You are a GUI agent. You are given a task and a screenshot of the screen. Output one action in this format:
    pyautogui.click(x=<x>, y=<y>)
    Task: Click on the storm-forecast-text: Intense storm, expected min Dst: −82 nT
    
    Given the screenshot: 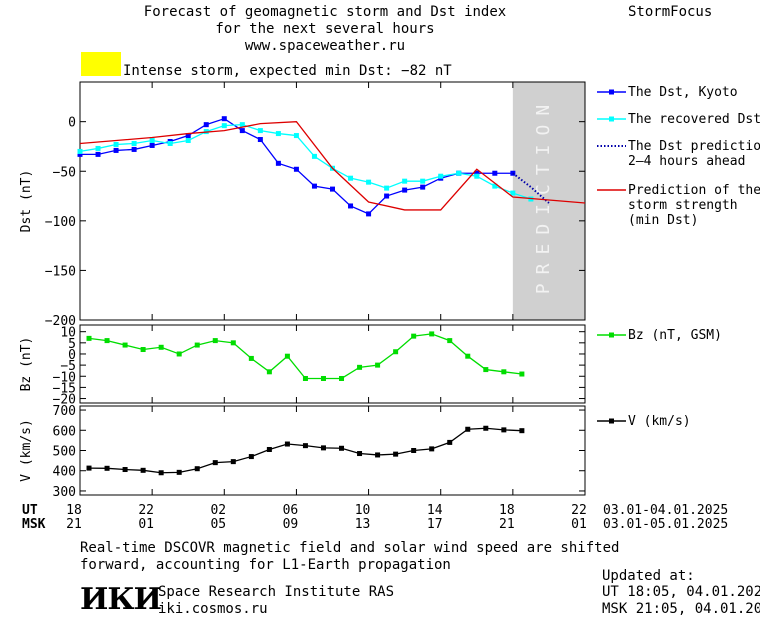 What is the action you would take?
    pyautogui.click(x=287, y=71)
    